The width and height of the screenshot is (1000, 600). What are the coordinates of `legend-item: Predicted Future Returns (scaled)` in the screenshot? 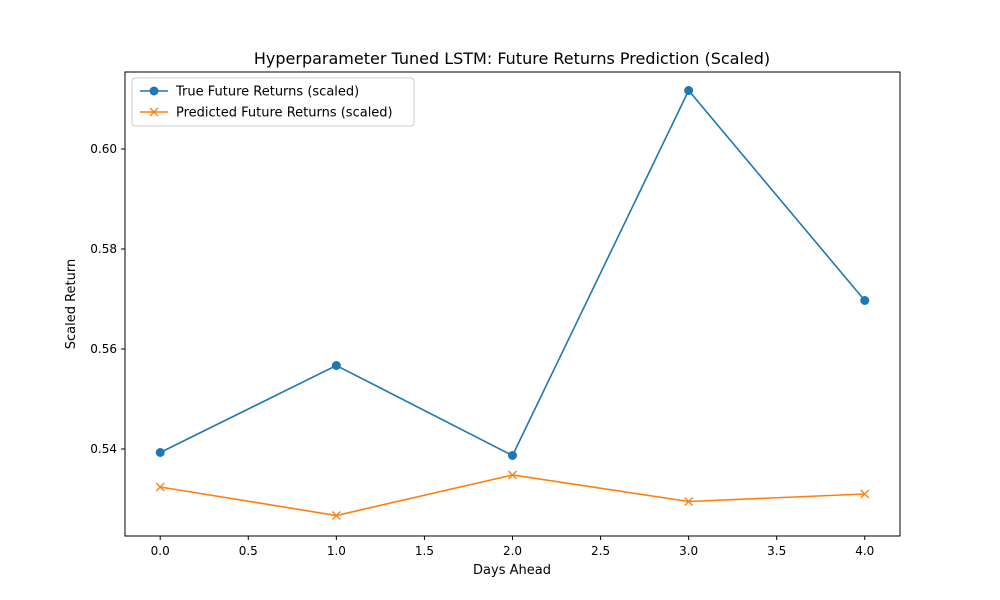 It's located at (266, 113).